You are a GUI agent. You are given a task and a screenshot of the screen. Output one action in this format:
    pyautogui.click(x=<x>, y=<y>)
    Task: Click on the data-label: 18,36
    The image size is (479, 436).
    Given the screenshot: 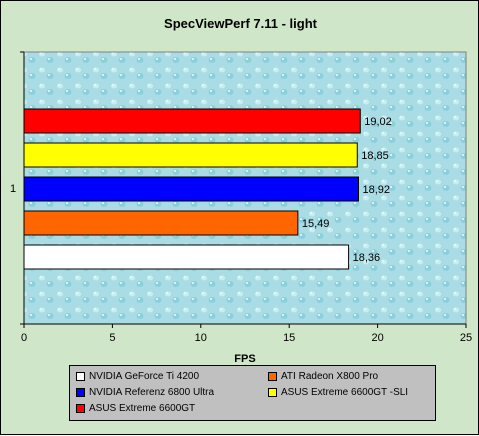 What is the action you would take?
    pyautogui.click(x=367, y=258)
    